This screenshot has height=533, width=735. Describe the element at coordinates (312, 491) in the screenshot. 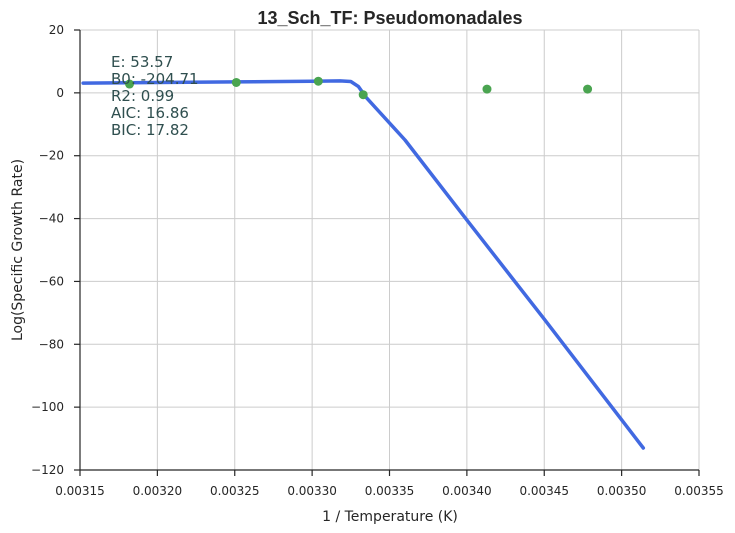

I see `x-tick-label: 0.00330` at that location.